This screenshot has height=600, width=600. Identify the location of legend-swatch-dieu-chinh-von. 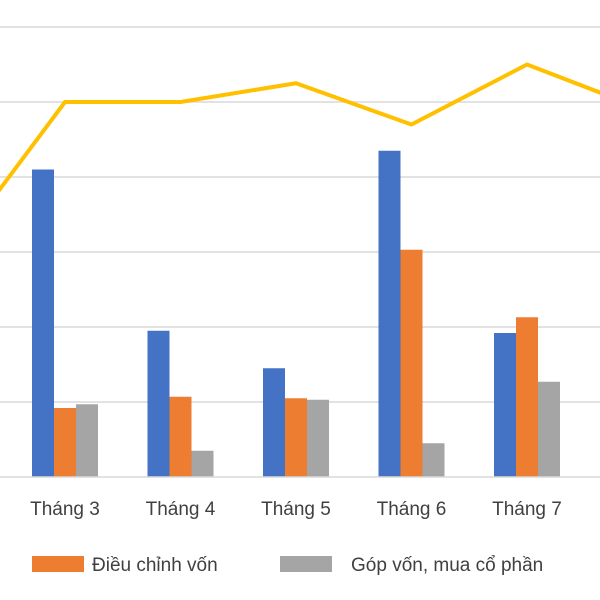
(58, 564).